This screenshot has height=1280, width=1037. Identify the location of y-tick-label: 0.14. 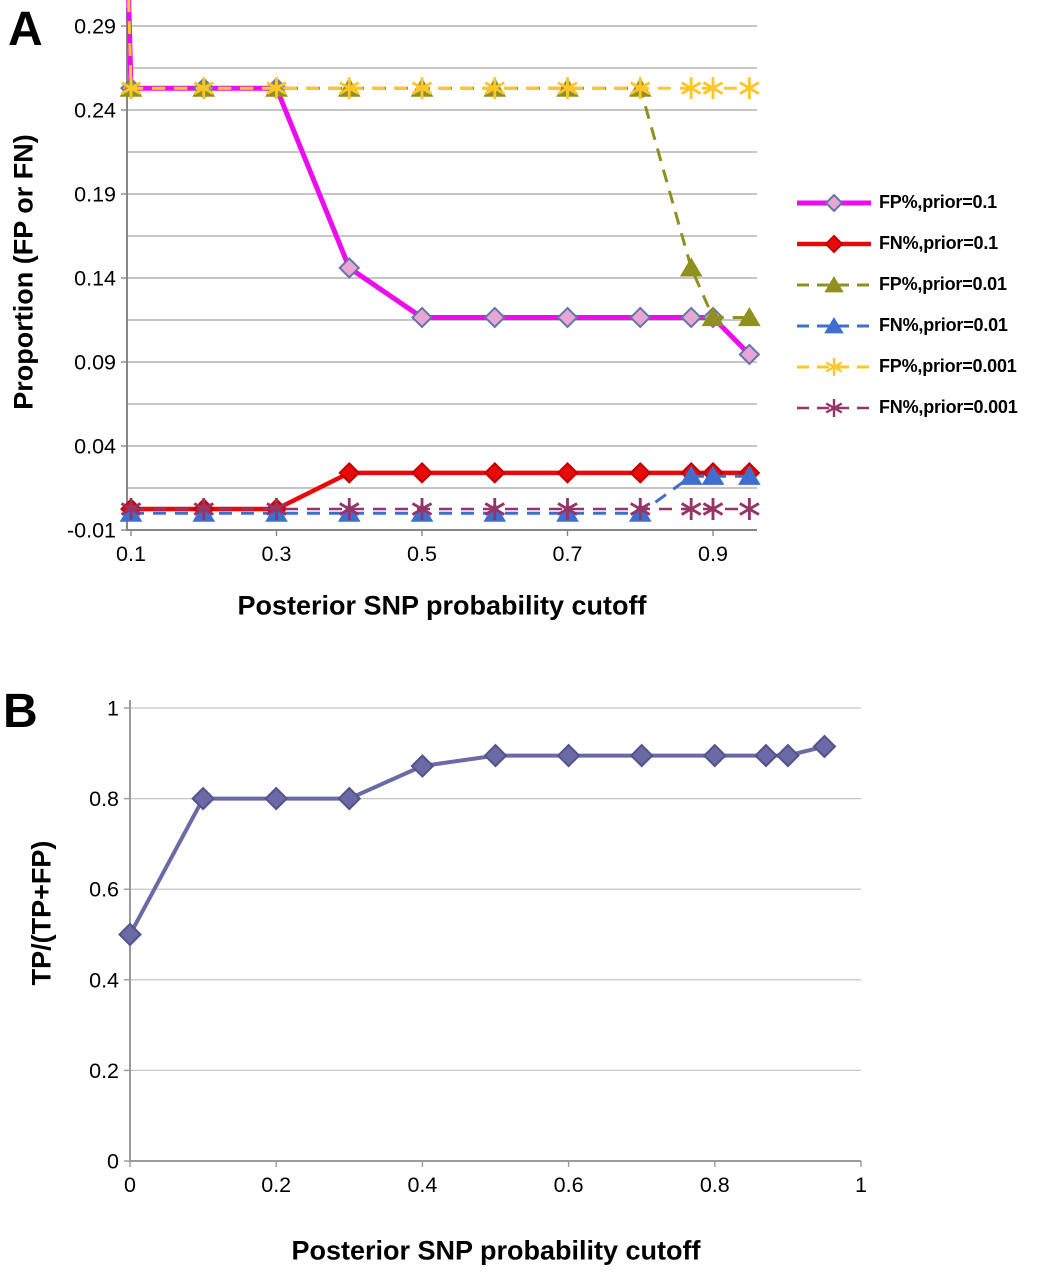
(95, 279).